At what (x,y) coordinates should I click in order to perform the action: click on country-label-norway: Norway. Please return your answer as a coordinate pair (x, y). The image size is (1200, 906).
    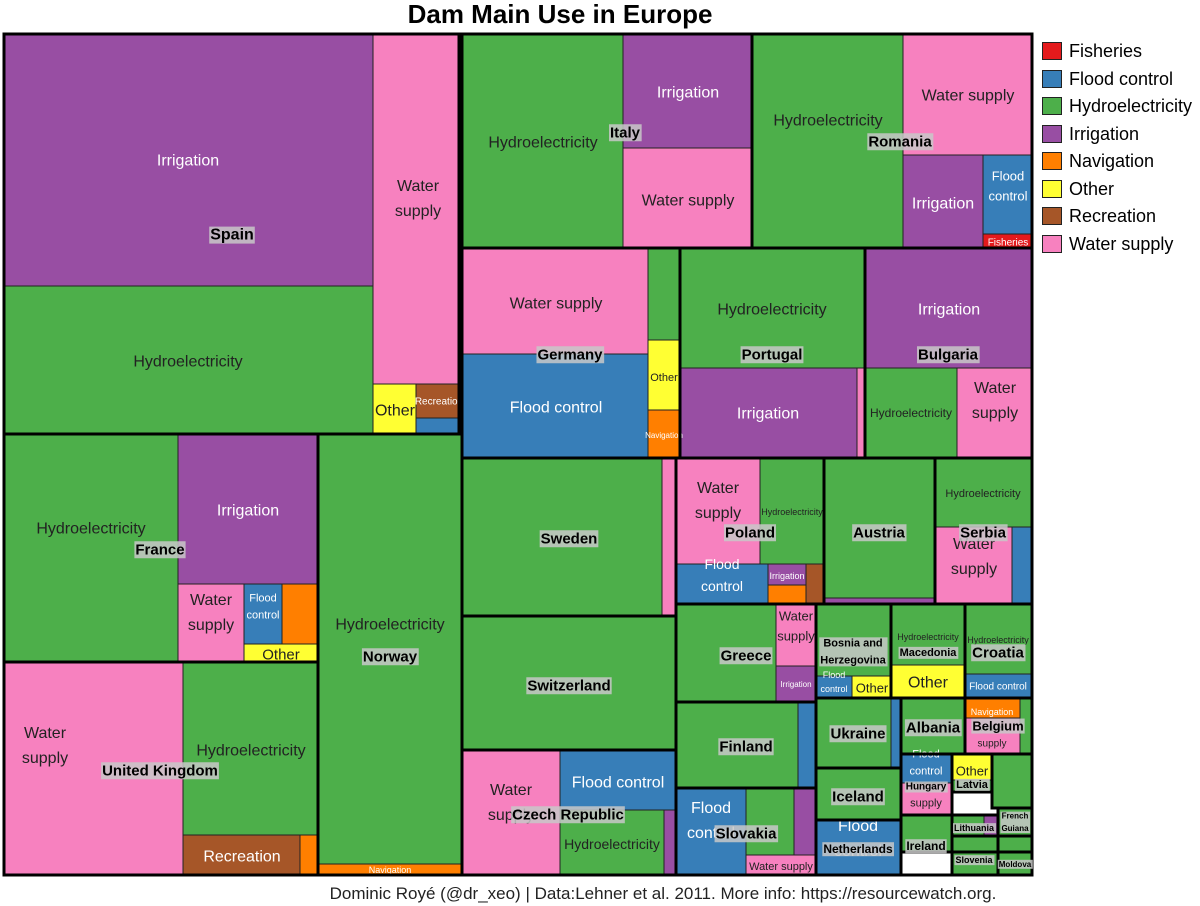
    Looking at the image, I should click on (390, 656).